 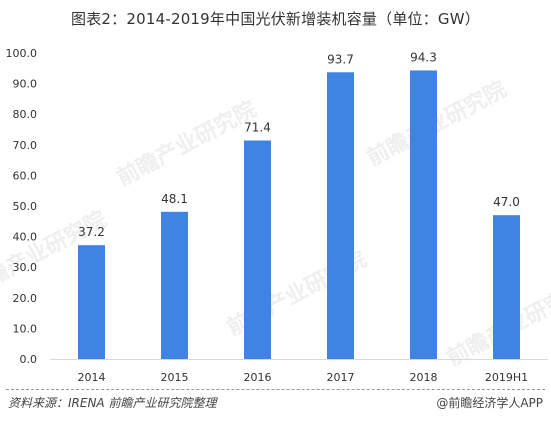 I want to click on data-label-2019H1: 47.0, so click(x=506, y=202).